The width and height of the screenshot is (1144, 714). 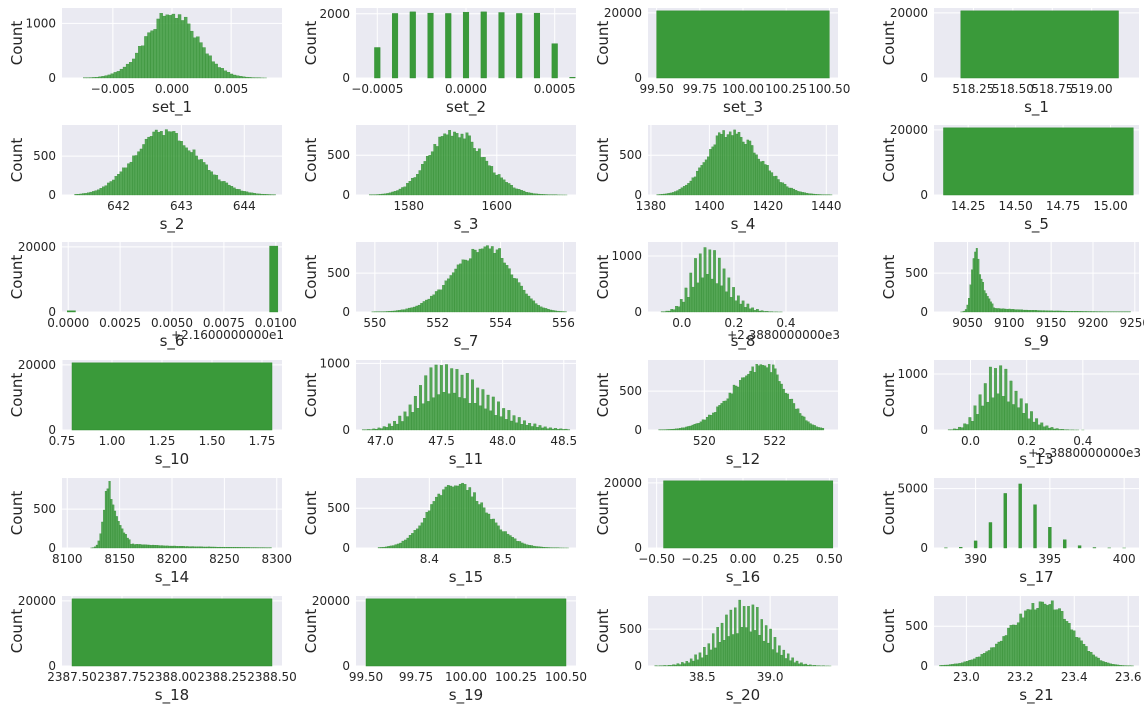 What do you see at coordinates (975, 559) in the screenshot?
I see `x-tick-label: 390` at bounding box center [975, 559].